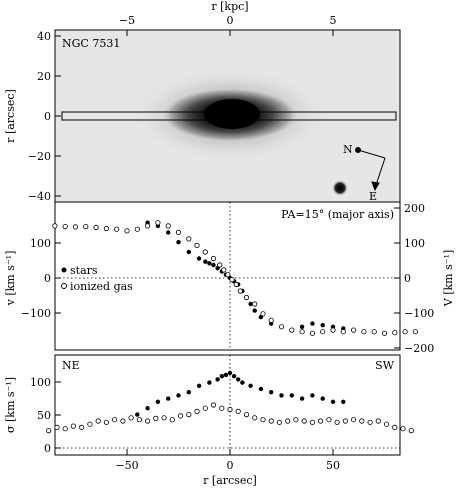 The image size is (463, 490). Describe the element at coordinates (58, 278) in the screenshot. I see `velocity-left-ticks` at that location.